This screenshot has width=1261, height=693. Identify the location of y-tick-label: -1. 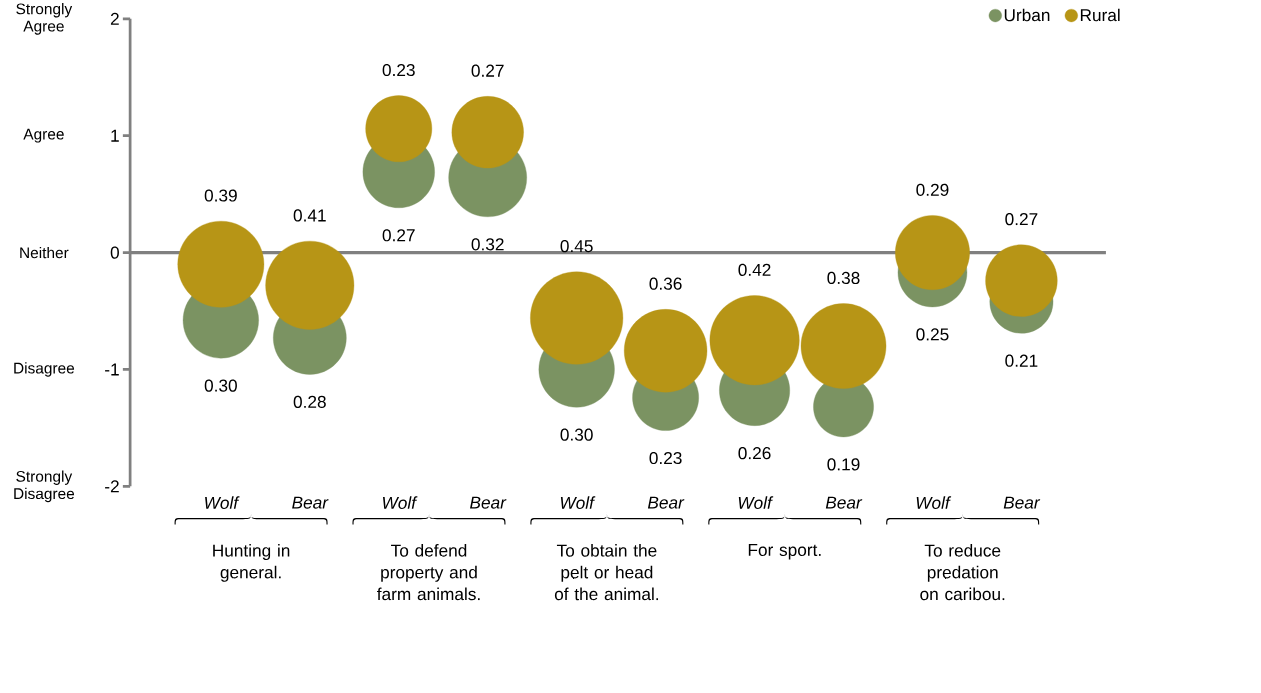
(112, 369).